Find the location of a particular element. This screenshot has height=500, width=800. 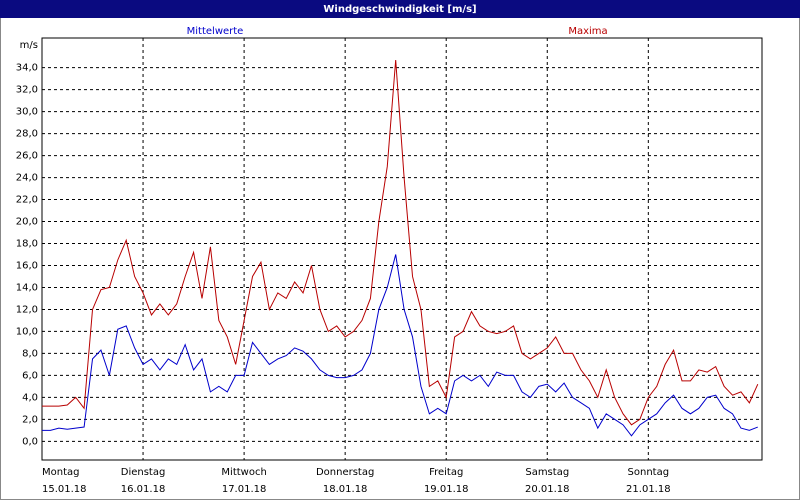

y-tick-label: 20,0 is located at coordinates (27, 222).